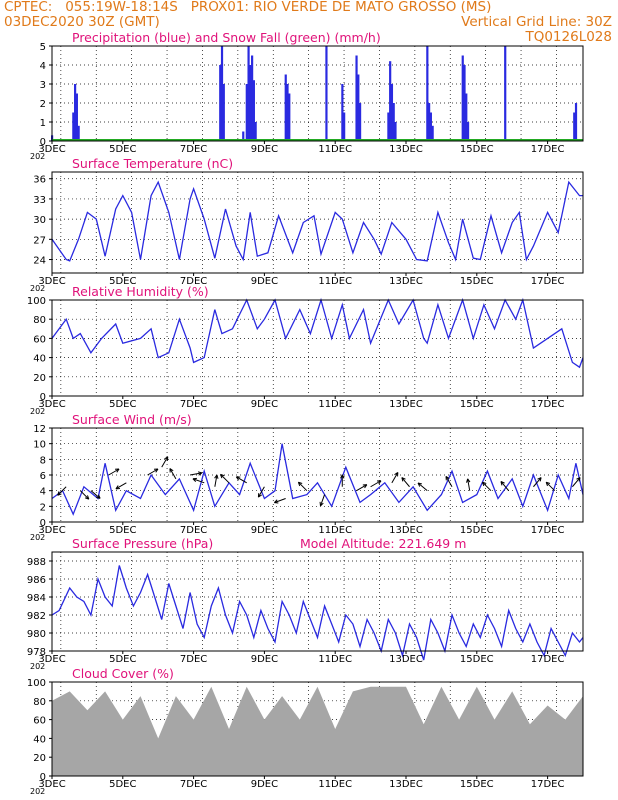 The height and width of the screenshot is (800, 618). Describe the element at coordinates (43, 123) in the screenshot. I see `y-tick-label: 1` at that location.